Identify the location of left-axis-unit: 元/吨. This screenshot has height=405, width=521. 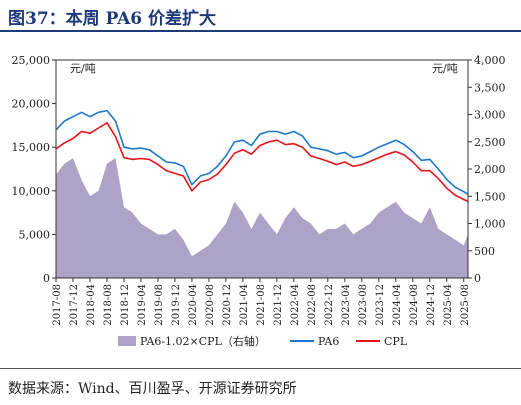
(83, 68).